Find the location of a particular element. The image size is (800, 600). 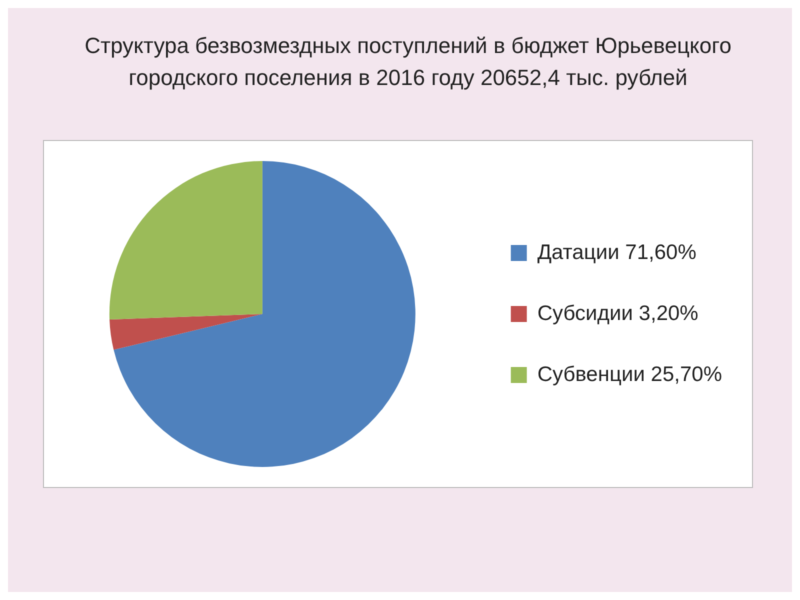

legend-label: Субсидии 3,20% is located at coordinates (617, 313).